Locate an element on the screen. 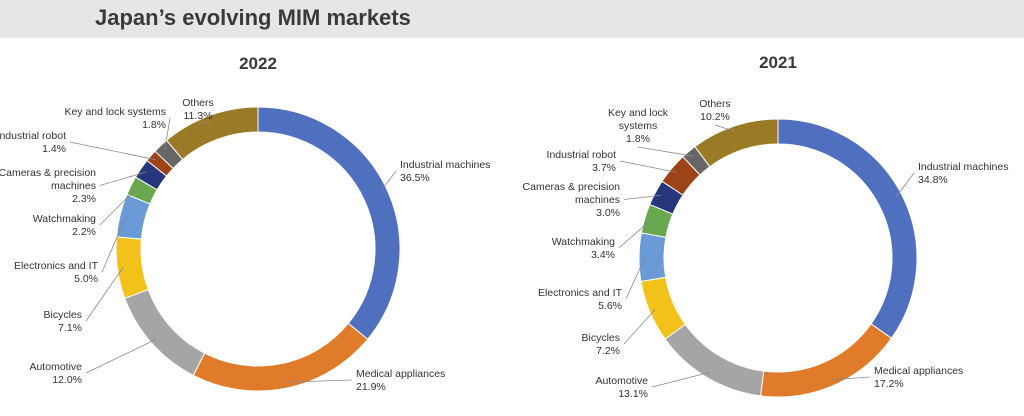 The height and width of the screenshot is (416, 1024). slice-label-cameras-and-precision-machines: Cameras & precision machines 3.0% is located at coordinates (572, 200).